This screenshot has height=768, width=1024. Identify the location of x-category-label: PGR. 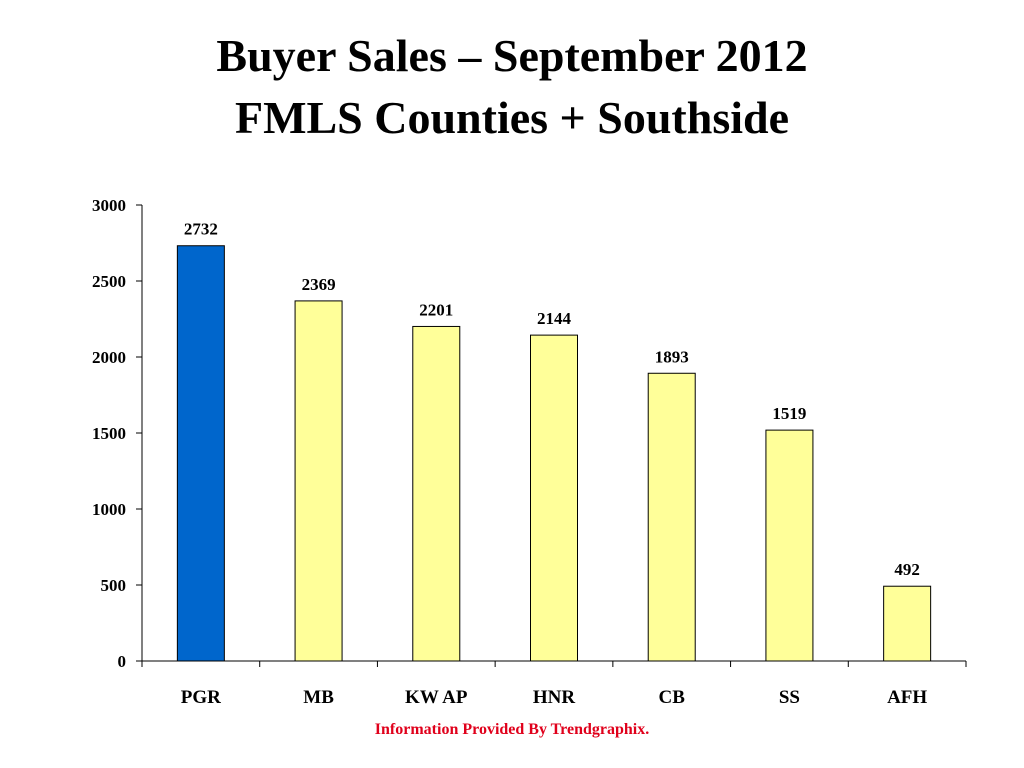
(201, 697).